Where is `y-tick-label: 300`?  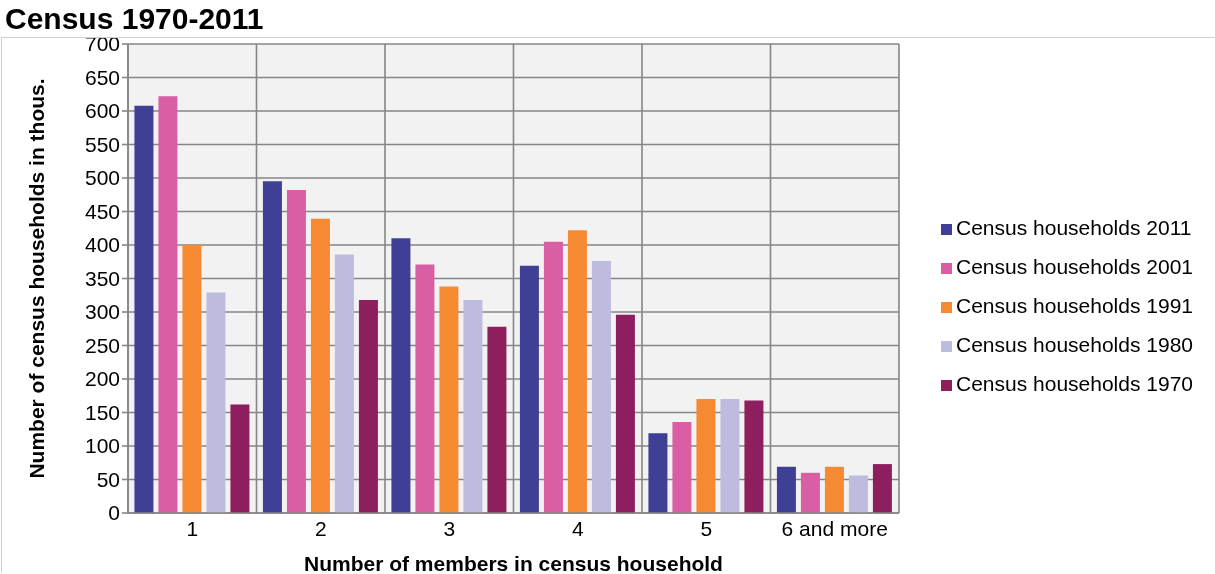
y-tick-label: 300 is located at coordinates (102, 312).